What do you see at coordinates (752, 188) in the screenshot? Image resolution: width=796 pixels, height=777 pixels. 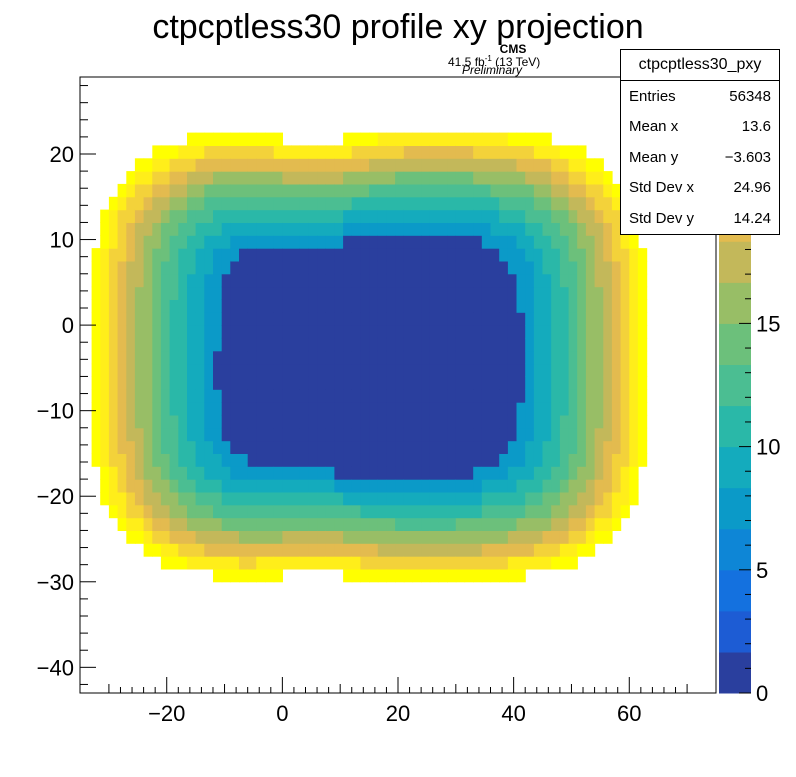 I see `stats-value: 24.96` at bounding box center [752, 188].